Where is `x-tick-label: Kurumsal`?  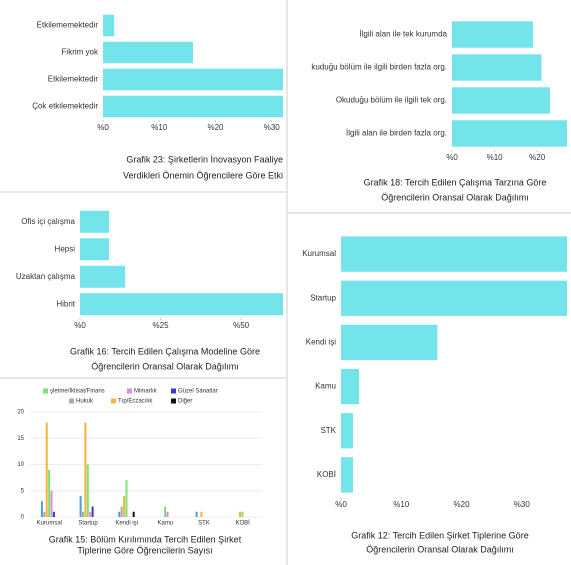 x-tick-label: Kurumsal is located at coordinates (49, 524).